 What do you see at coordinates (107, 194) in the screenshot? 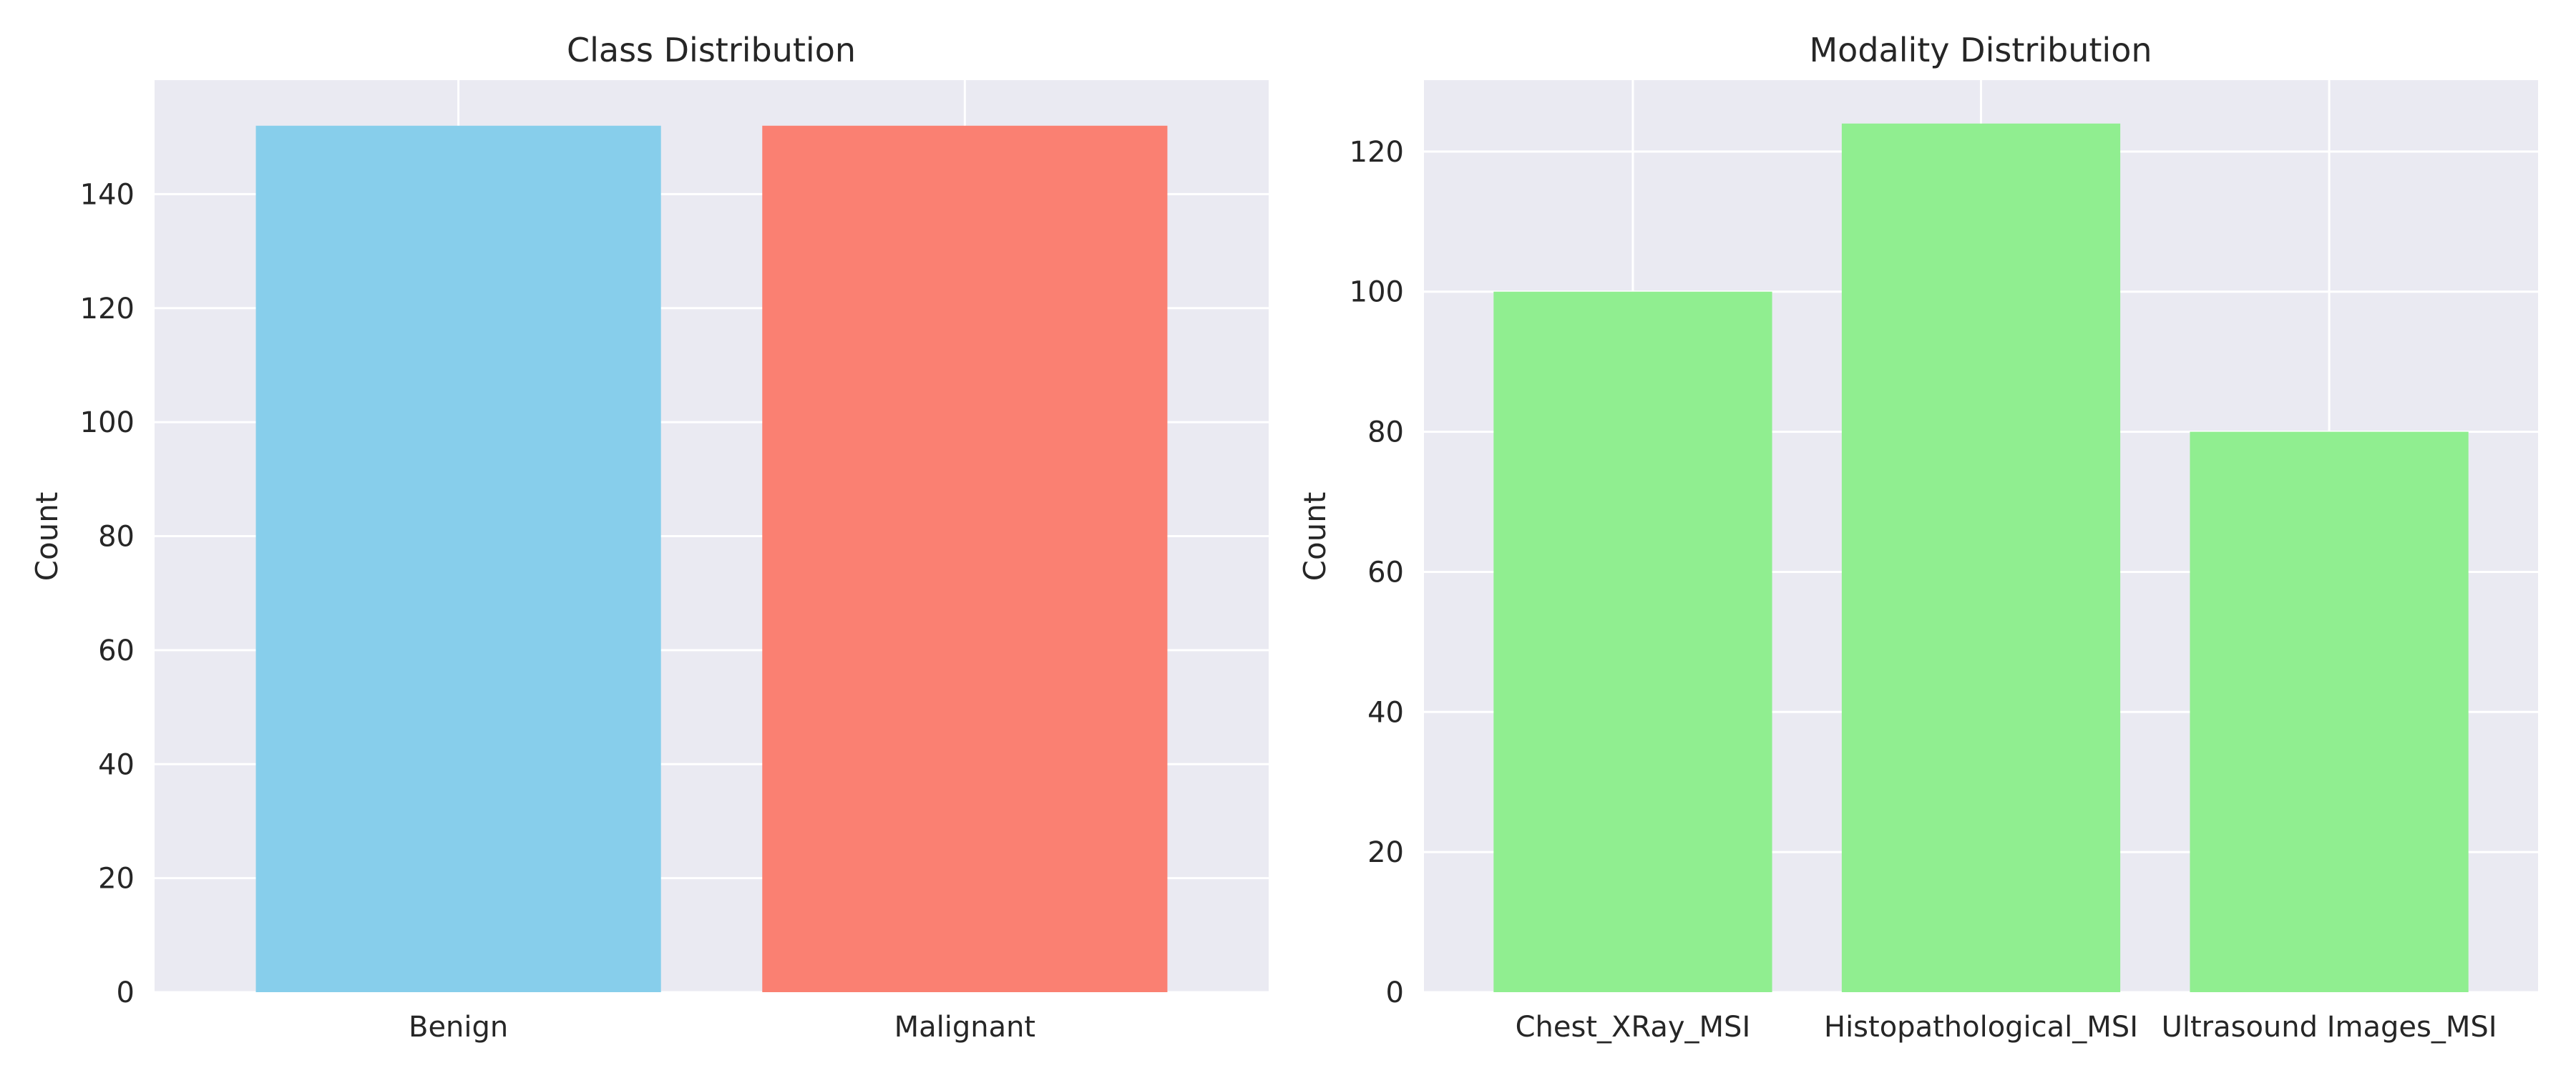
I see `class-y-tick-label: 140` at bounding box center [107, 194].